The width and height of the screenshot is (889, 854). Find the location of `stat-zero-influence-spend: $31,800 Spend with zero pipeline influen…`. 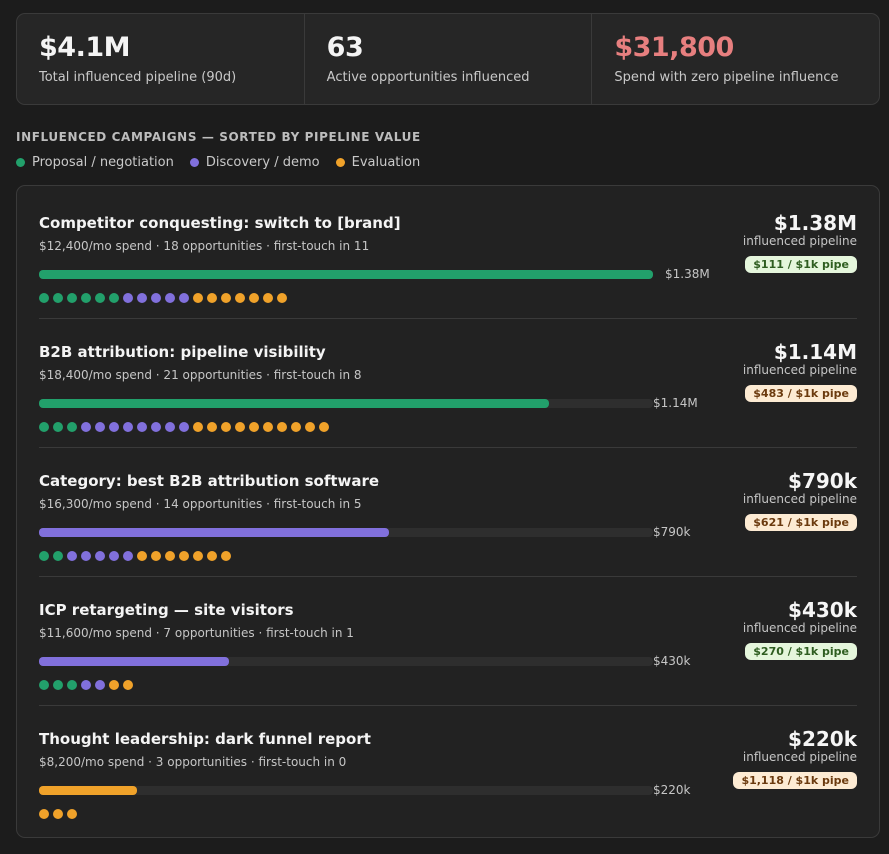

stat-zero-influence-spend: $31,800 Spend with zero pipeline influen… is located at coordinates (735, 59).